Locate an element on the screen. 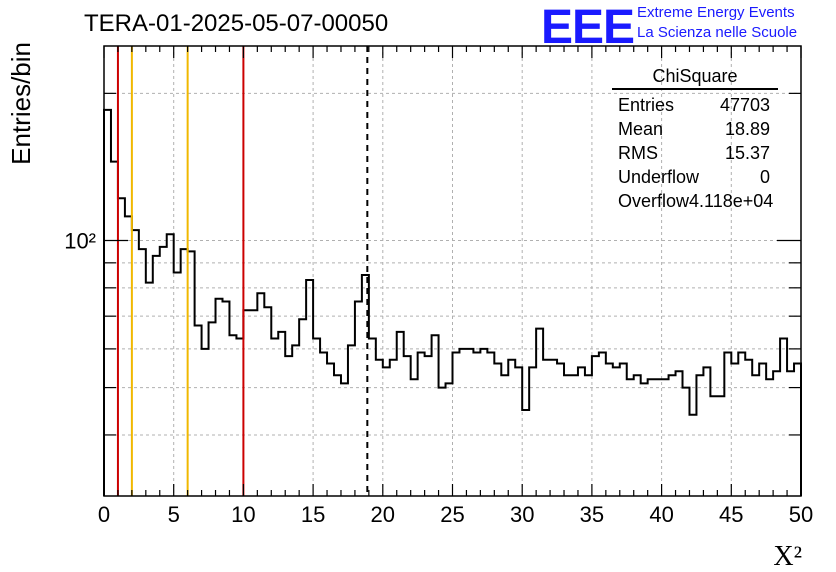 The image size is (836, 572). logo-line-2: La Scienza nelle Scuole is located at coordinates (717, 32).